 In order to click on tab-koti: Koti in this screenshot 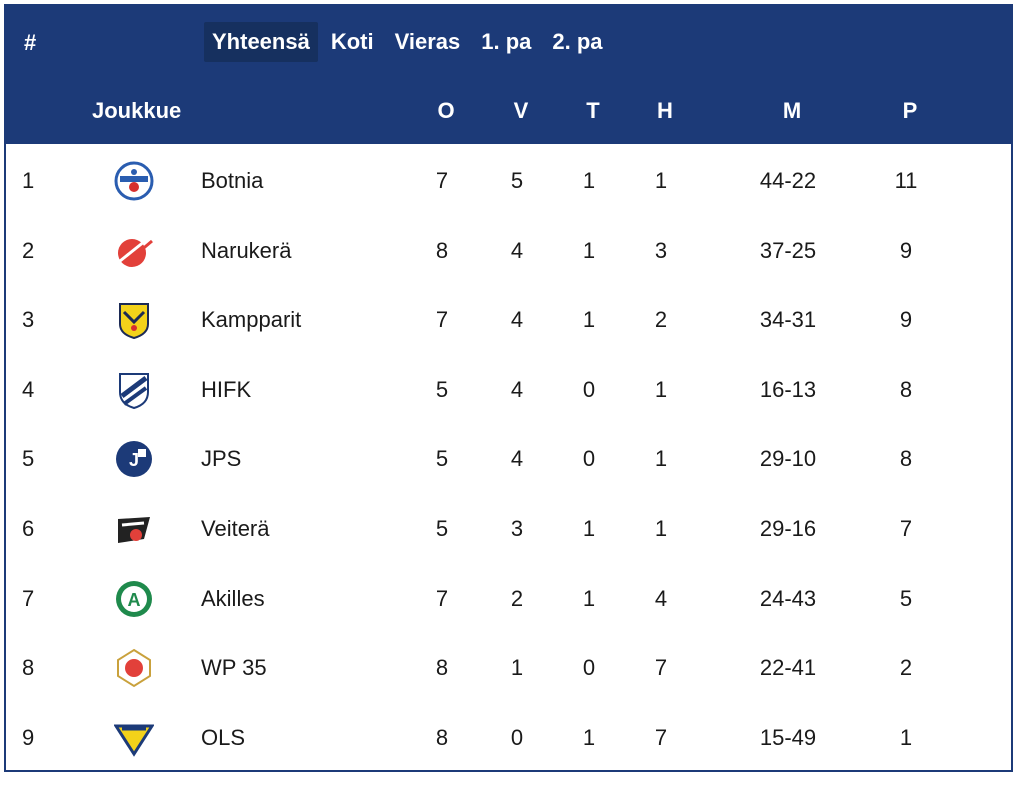, I will do `click(352, 41)`.